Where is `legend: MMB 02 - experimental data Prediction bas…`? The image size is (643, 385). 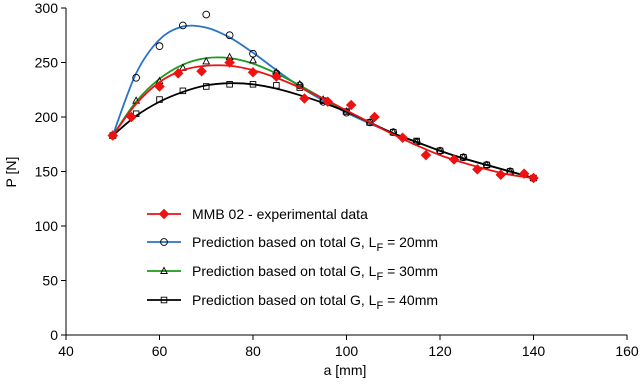 legend: MMB 02 - experimental data Prediction bas… is located at coordinates (292, 259).